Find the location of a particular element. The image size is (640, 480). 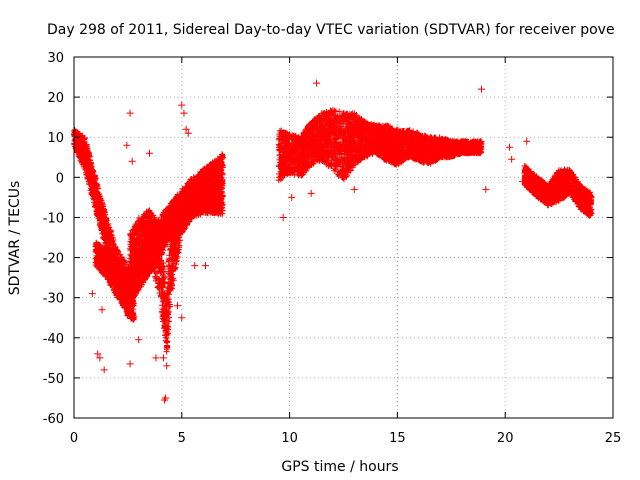

y-tick-label: -40 is located at coordinates (53, 339).